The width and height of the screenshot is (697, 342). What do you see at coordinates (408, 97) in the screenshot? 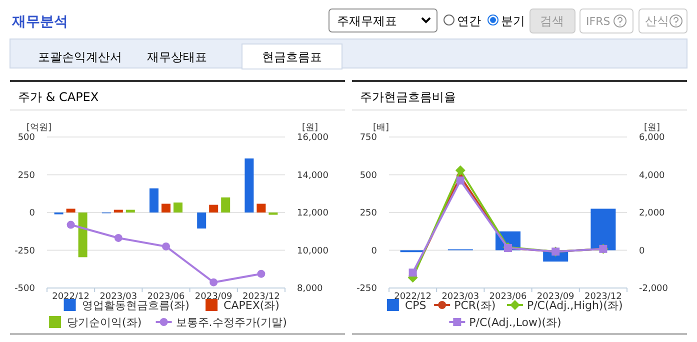
I see `chart-title: 주가현금흐름비율` at bounding box center [408, 97].